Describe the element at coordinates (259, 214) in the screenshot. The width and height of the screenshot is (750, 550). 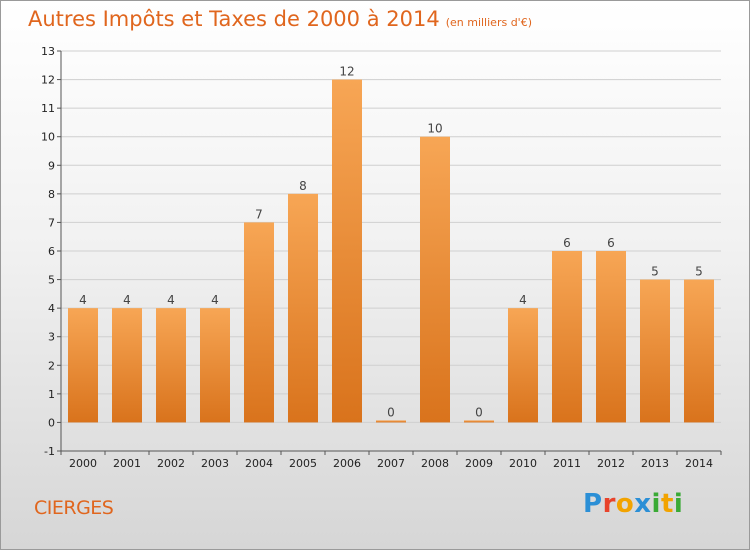
I see `data-label: 7` at that location.